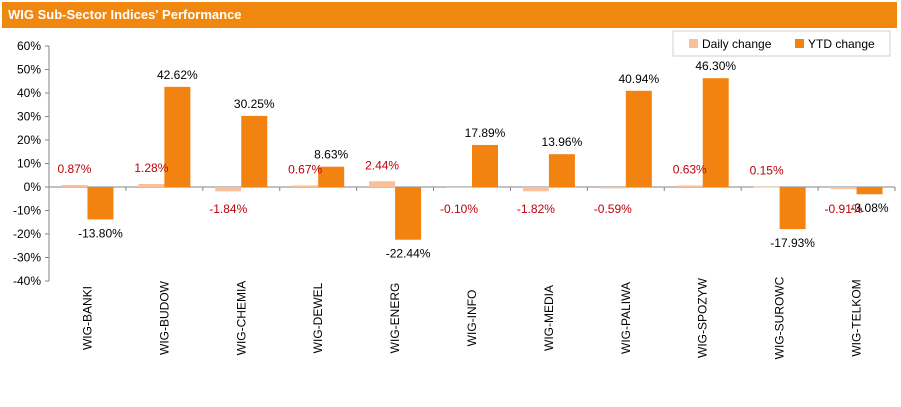 This screenshot has width=901, height=407. What do you see at coordinates (792, 243) in the screenshot?
I see `data-label-ytd: -17.93%` at bounding box center [792, 243].